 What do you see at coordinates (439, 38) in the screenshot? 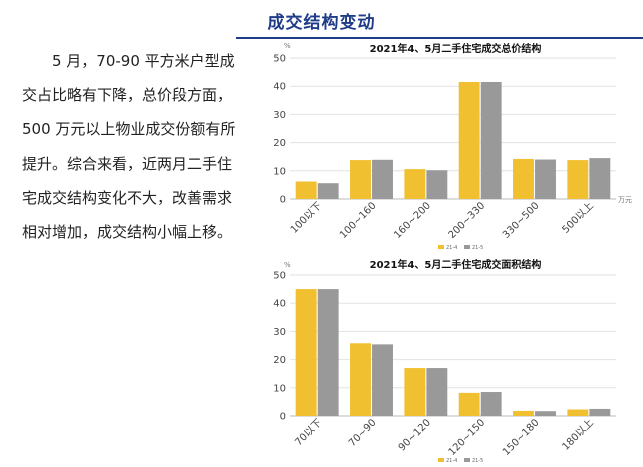
I see `title-underline` at bounding box center [439, 38].